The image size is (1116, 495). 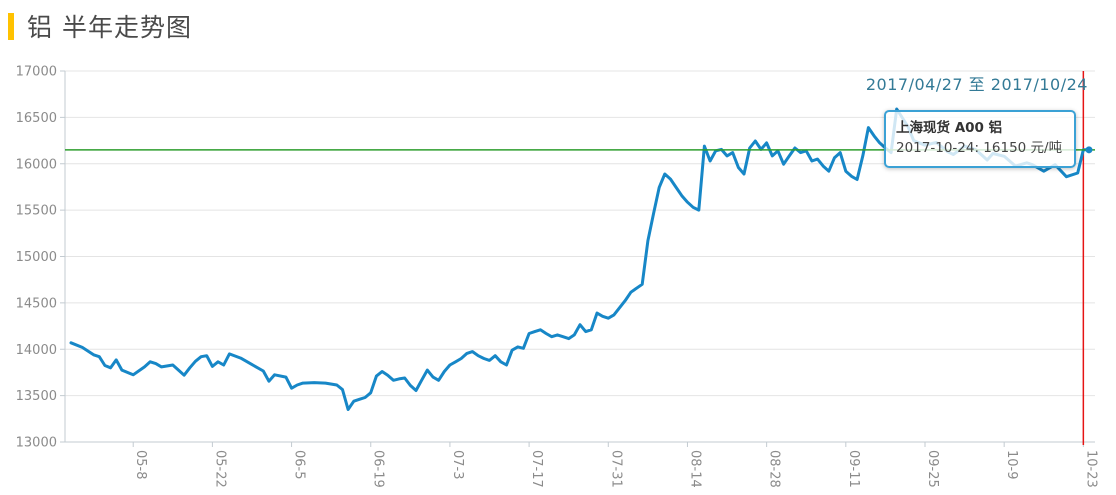 I want to click on chart-header: 铝 半年走势图, so click(x=100, y=26).